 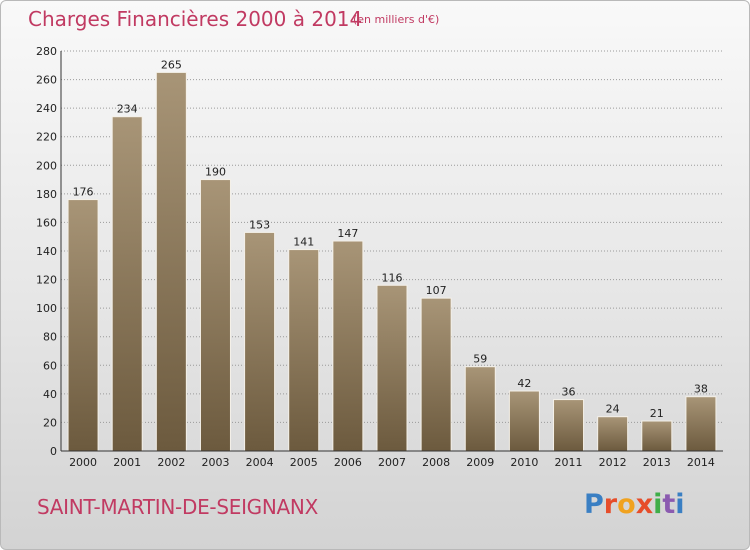 I want to click on y-tick-label: 120, so click(x=46, y=280).